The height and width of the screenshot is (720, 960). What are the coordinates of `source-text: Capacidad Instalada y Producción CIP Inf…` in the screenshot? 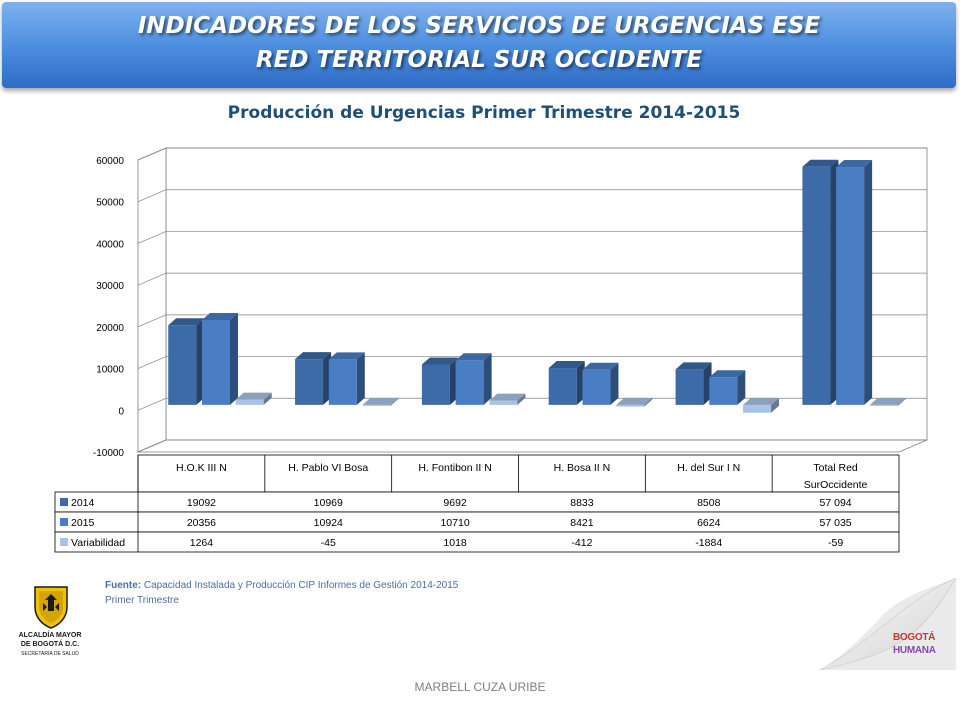 It's located at (301, 585).